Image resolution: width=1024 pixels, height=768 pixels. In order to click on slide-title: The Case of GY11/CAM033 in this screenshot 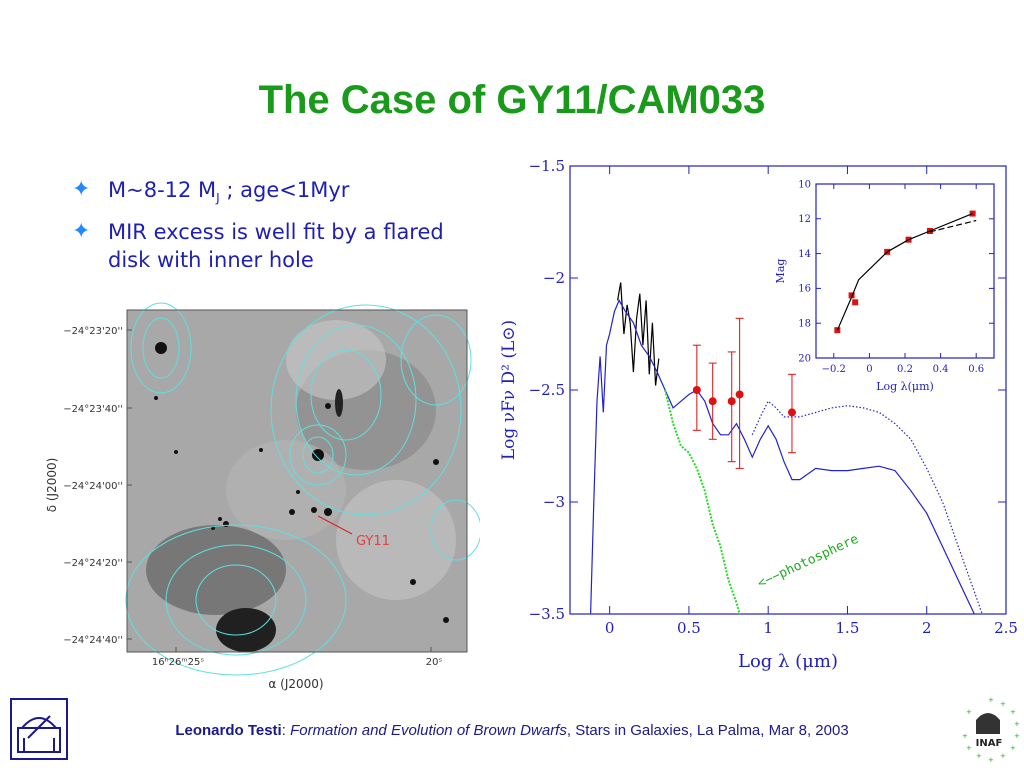, I will do `click(512, 100)`.